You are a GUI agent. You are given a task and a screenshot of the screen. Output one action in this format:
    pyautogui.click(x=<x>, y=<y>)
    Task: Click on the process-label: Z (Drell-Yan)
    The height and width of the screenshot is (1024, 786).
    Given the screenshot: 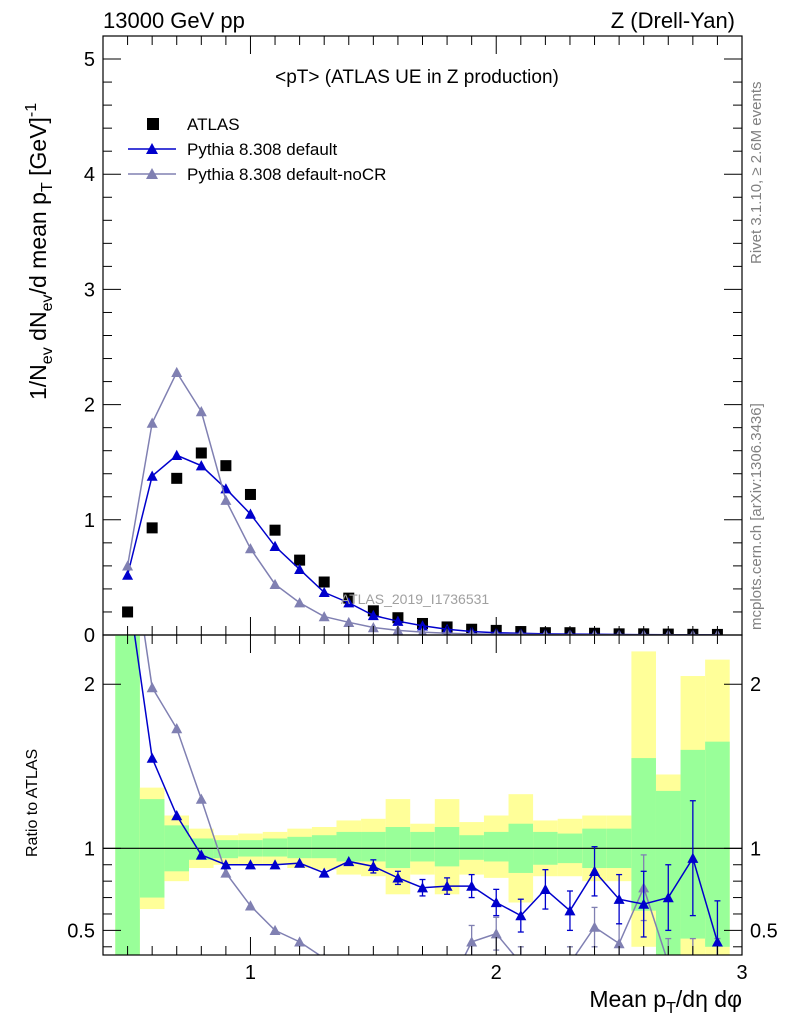 What is the action you would take?
    pyautogui.click(x=673, y=20)
    